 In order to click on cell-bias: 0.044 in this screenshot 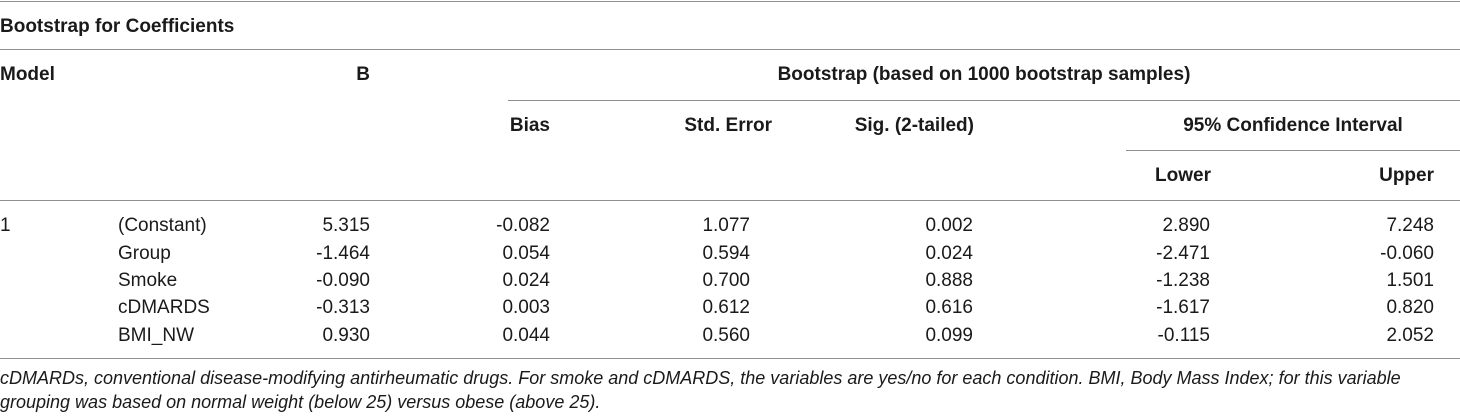, I will do `click(526, 335)`.